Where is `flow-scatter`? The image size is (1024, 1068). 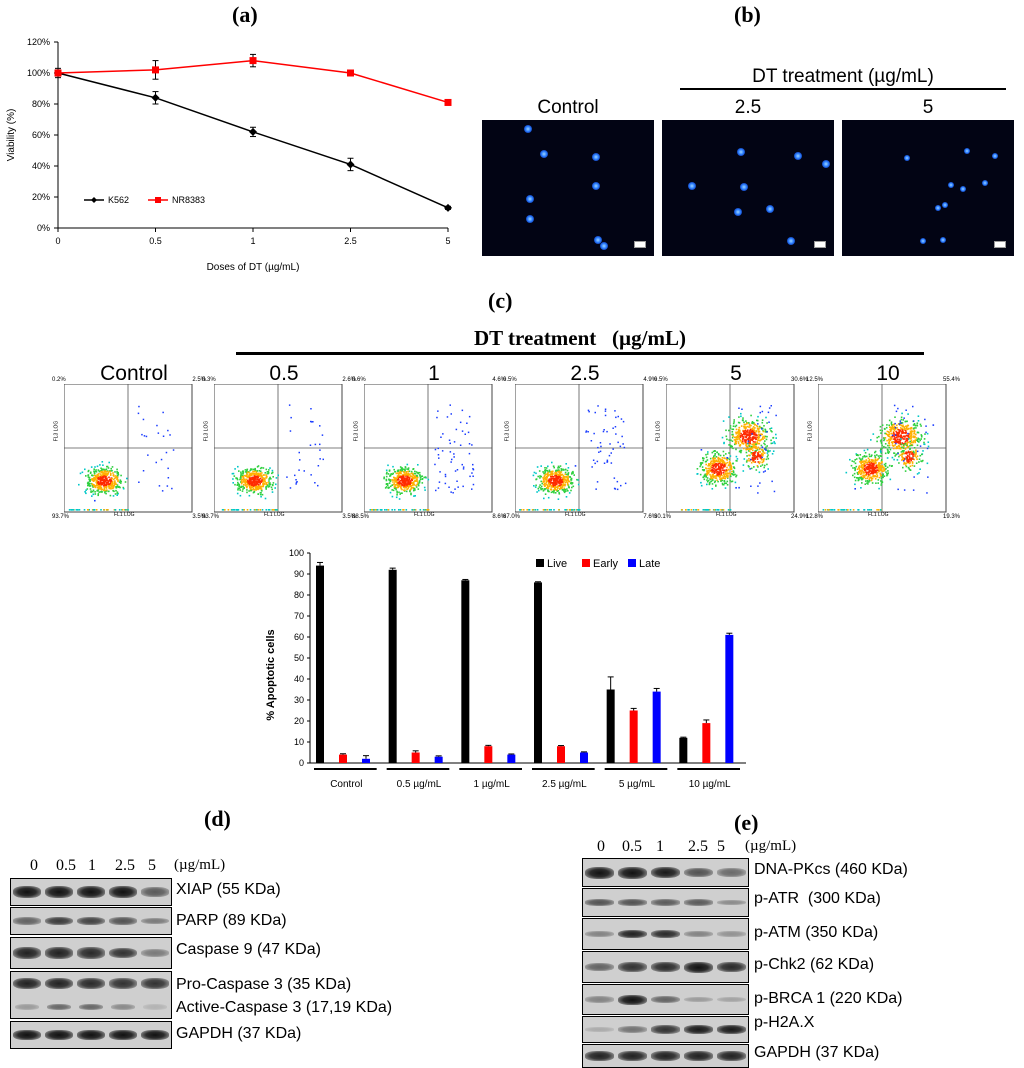 flow-scatter is located at coordinates (730, 448).